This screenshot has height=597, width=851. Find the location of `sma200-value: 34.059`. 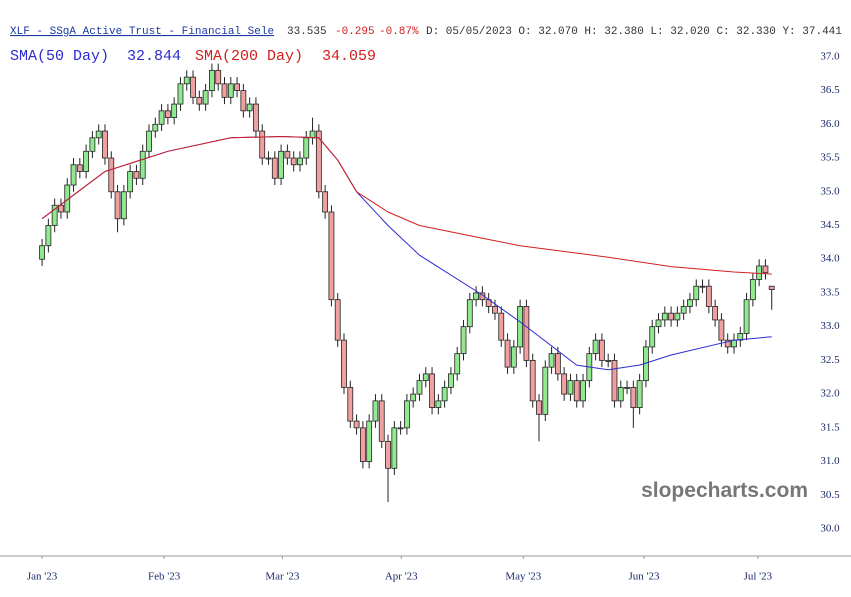

sma200-value: 34.059 is located at coordinates (349, 56).